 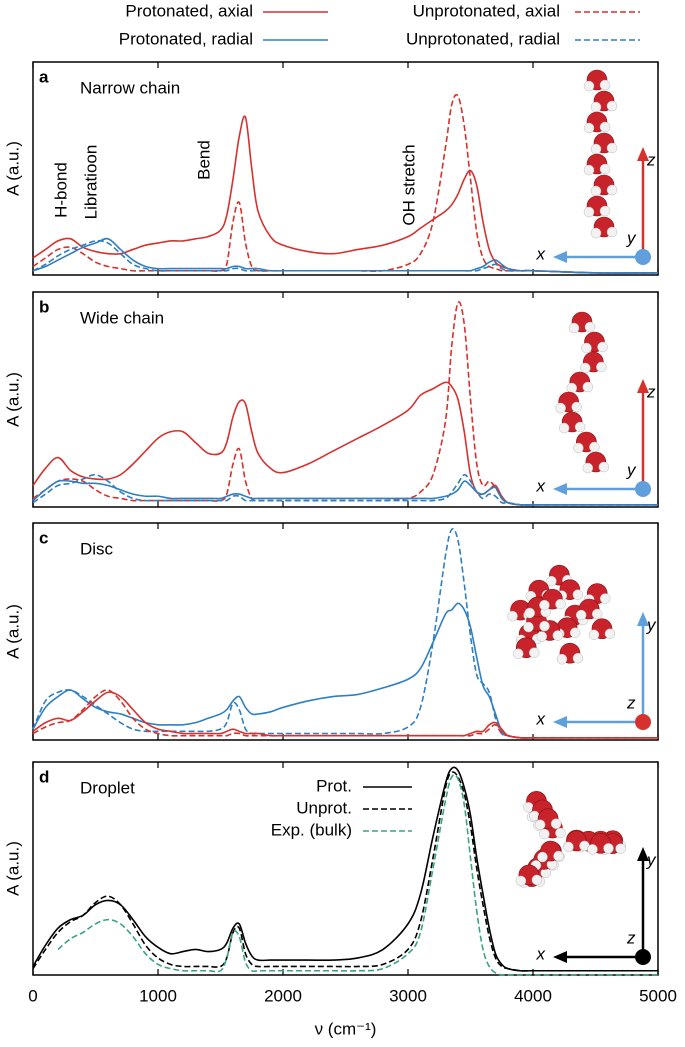 I want to click on panel-title: Wide chain, so click(x=122, y=317).